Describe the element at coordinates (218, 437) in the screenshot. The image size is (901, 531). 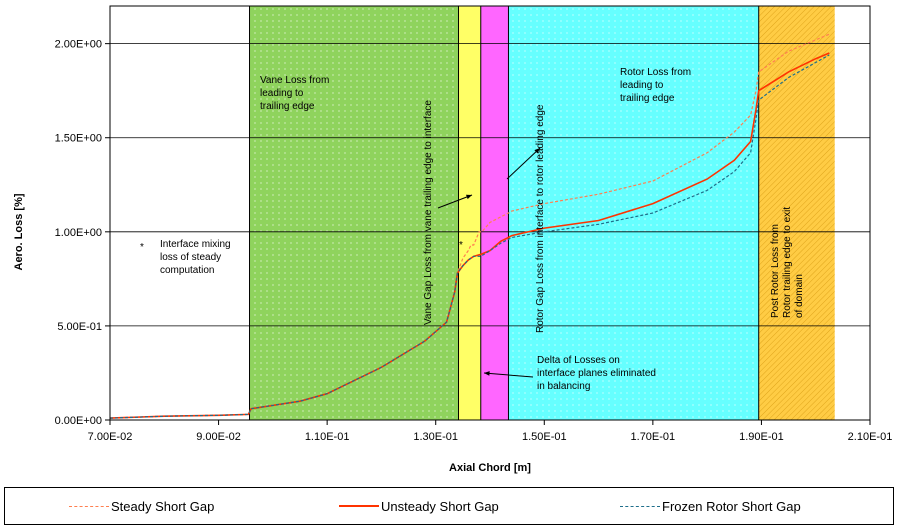
I see `x-tick-label-1: 9.00E-02` at that location.